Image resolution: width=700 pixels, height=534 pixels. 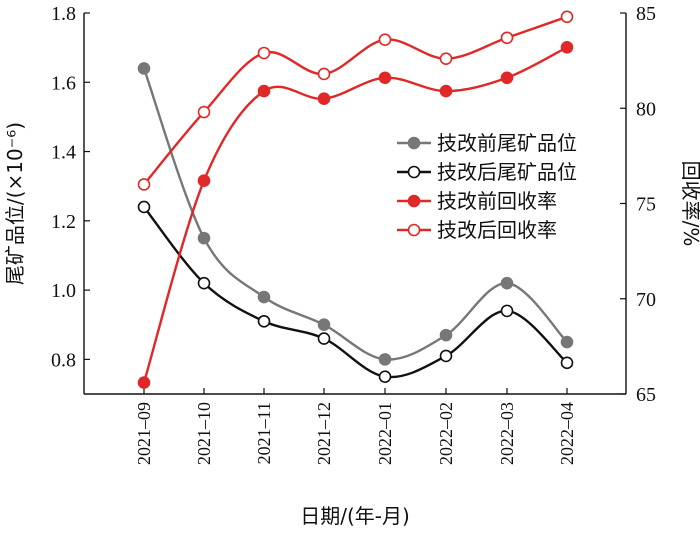 What do you see at coordinates (567, 433) in the screenshot?
I see `x-tick-label: 2022–04` at bounding box center [567, 433].